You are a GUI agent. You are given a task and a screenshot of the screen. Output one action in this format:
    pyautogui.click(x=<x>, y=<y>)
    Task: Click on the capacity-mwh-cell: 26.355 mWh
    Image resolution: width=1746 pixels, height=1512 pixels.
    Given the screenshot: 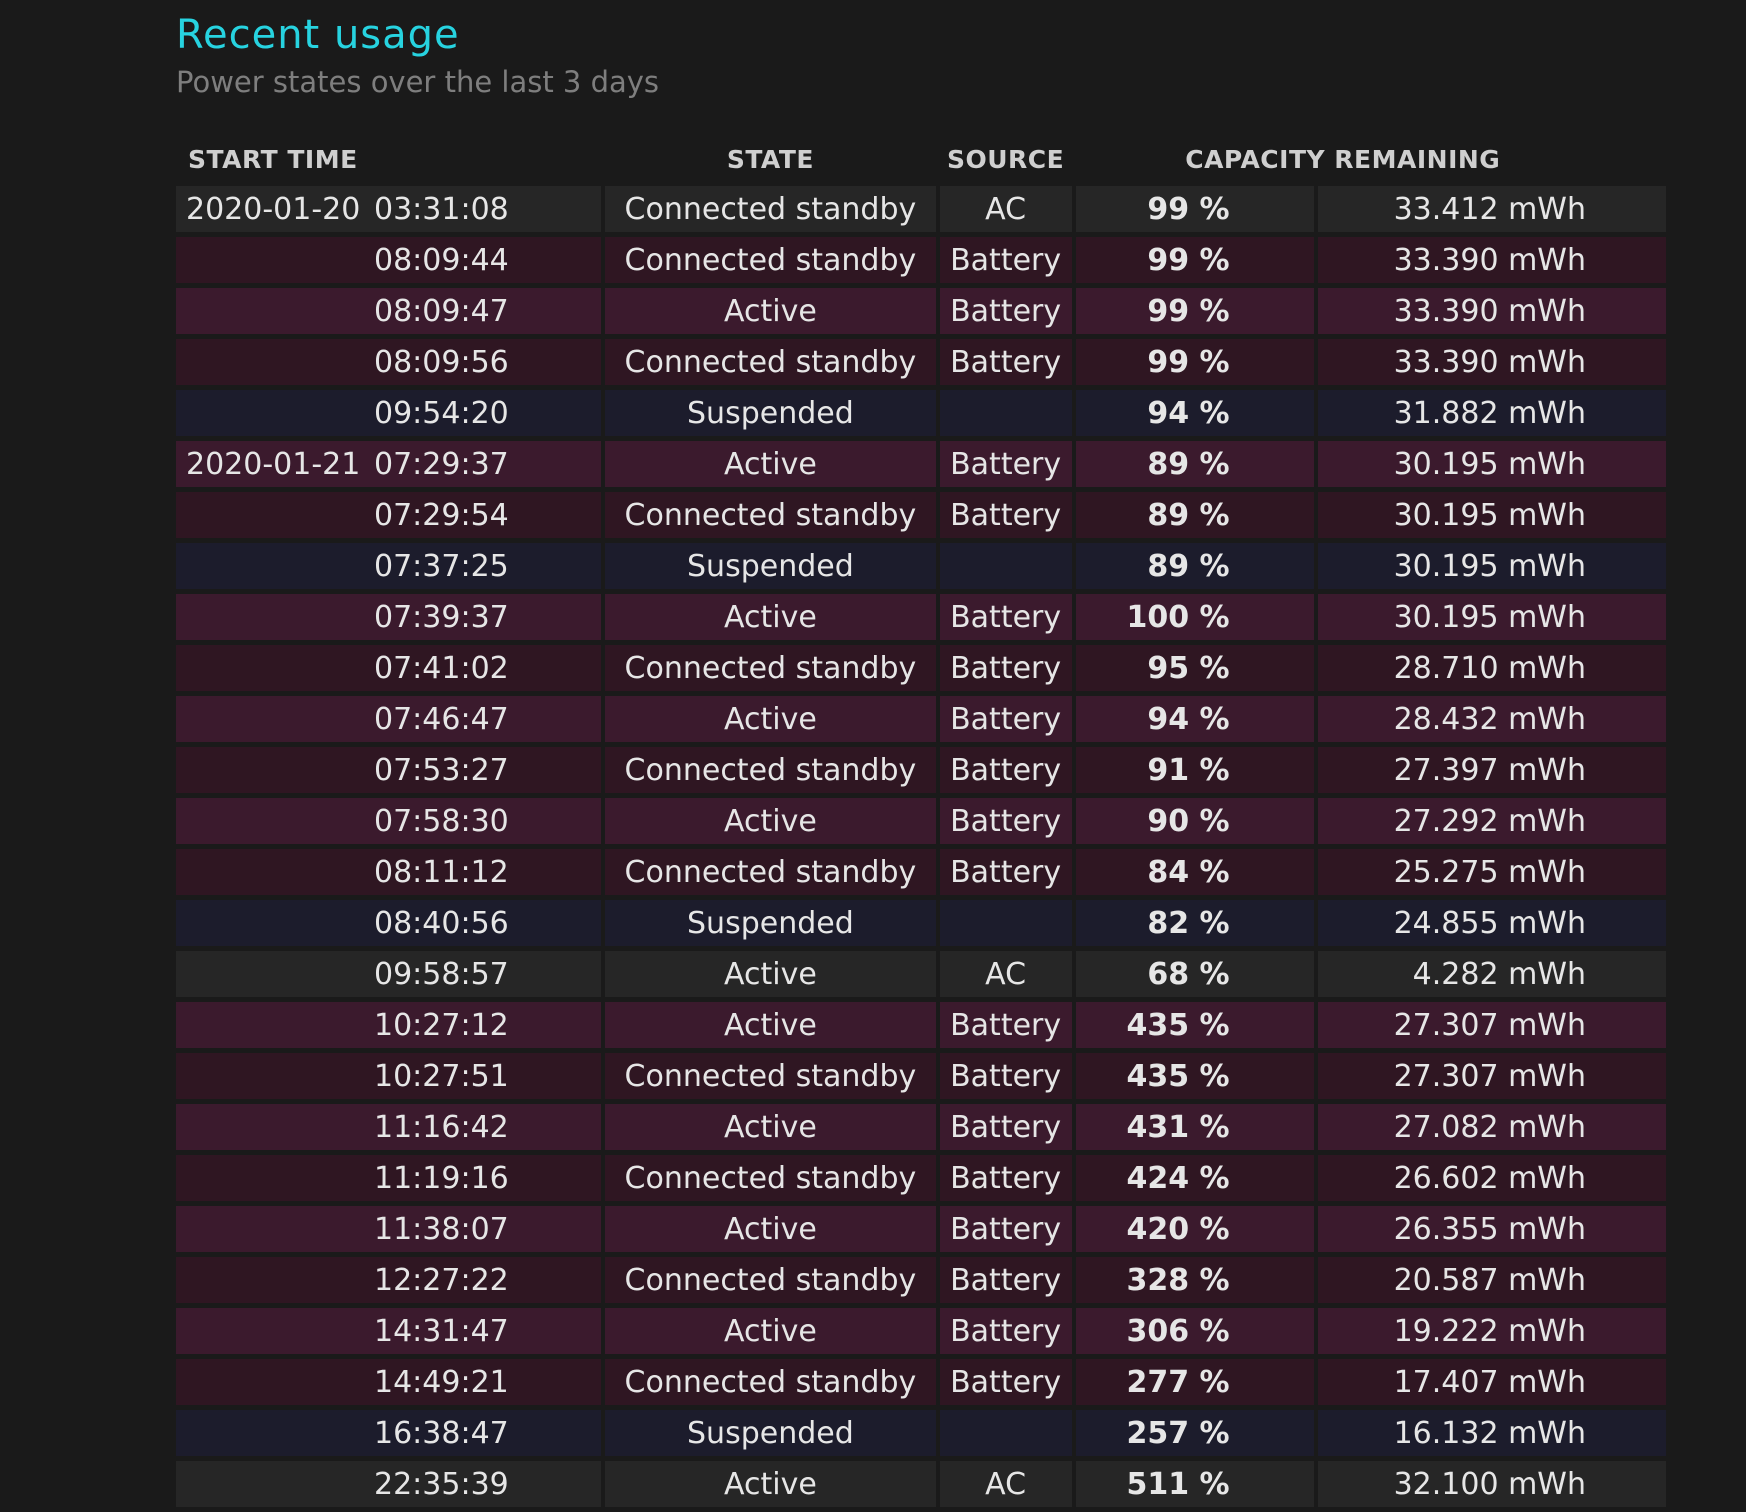 What is the action you would take?
    pyautogui.click(x=1491, y=1229)
    